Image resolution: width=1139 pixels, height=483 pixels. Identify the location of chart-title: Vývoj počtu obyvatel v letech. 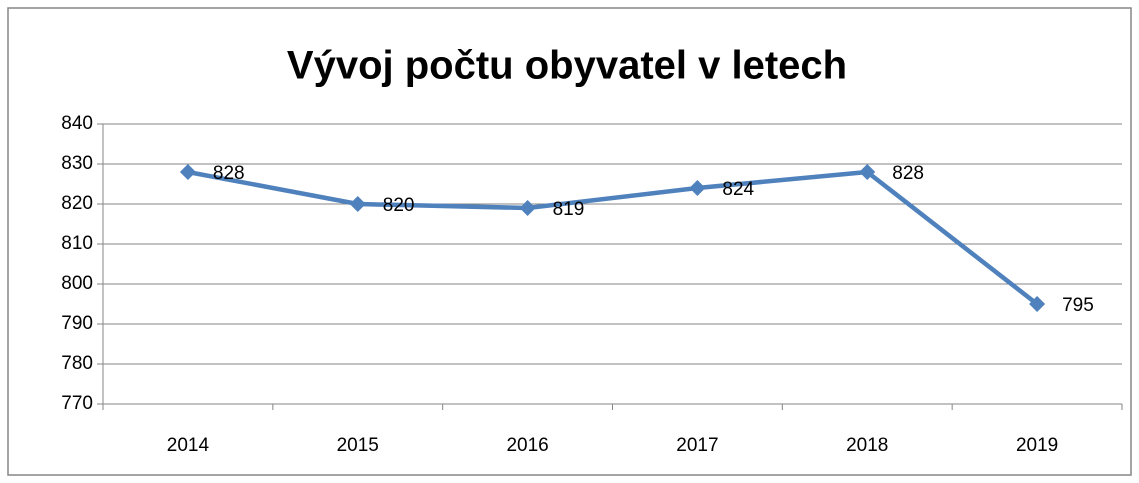
(567, 66).